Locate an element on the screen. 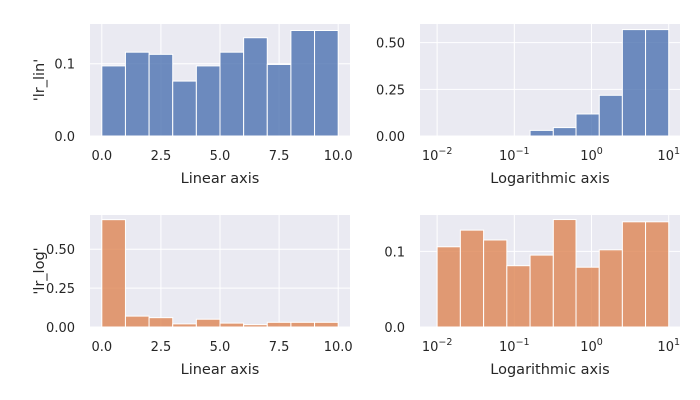 The height and width of the screenshot is (400, 700). y-axis-label: 'lr_lin' is located at coordinates (40, 80).